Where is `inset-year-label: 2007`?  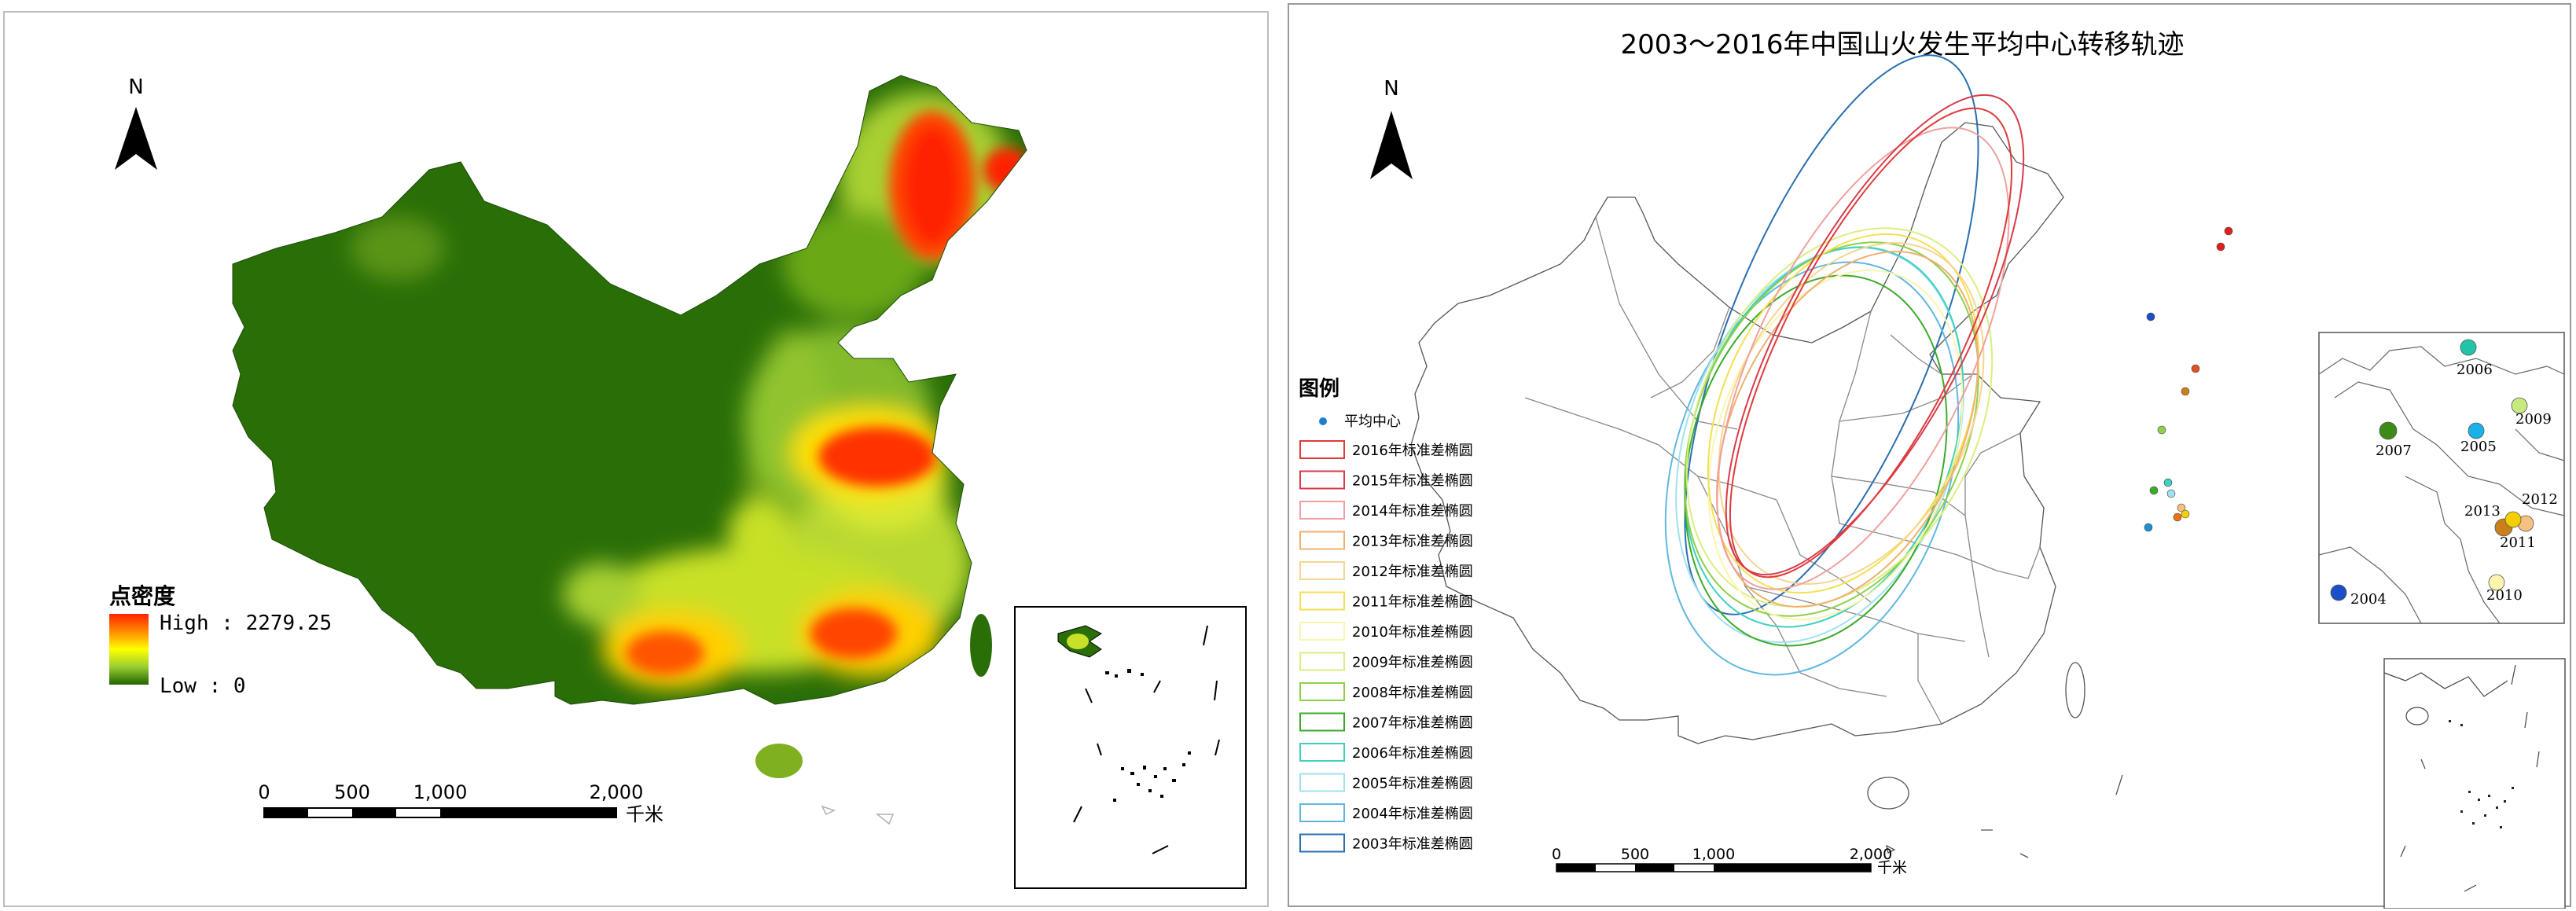
inset-year-label: 2007 is located at coordinates (2394, 451).